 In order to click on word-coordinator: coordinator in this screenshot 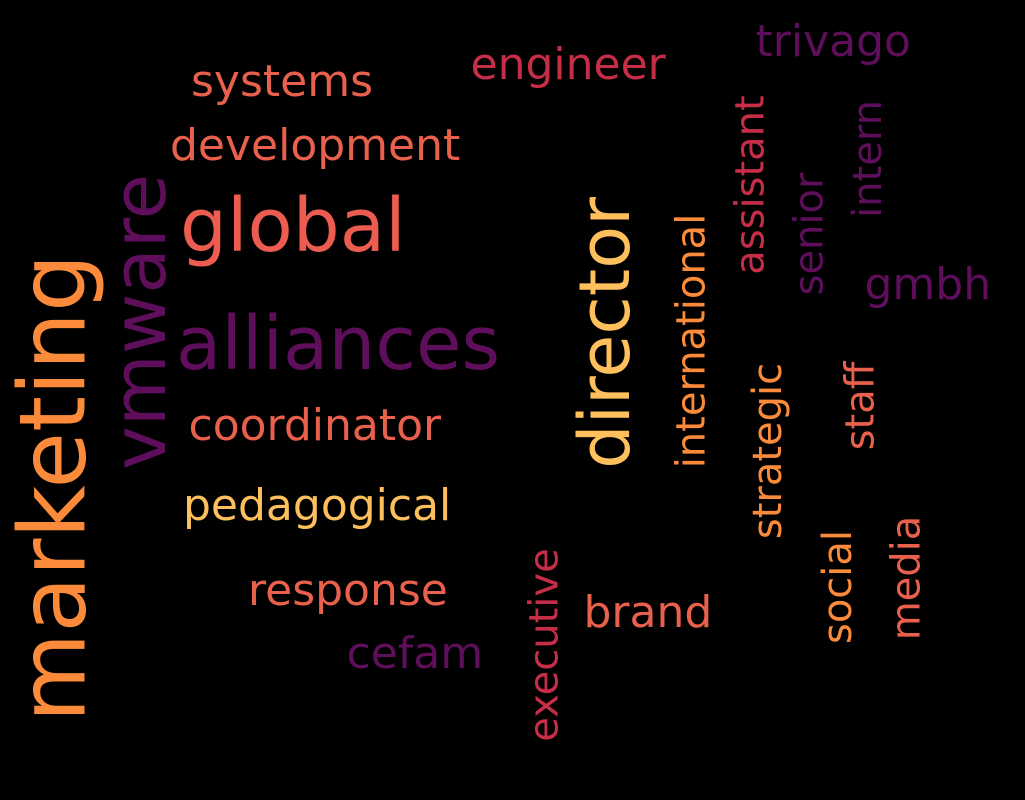, I will do `click(315, 425)`.